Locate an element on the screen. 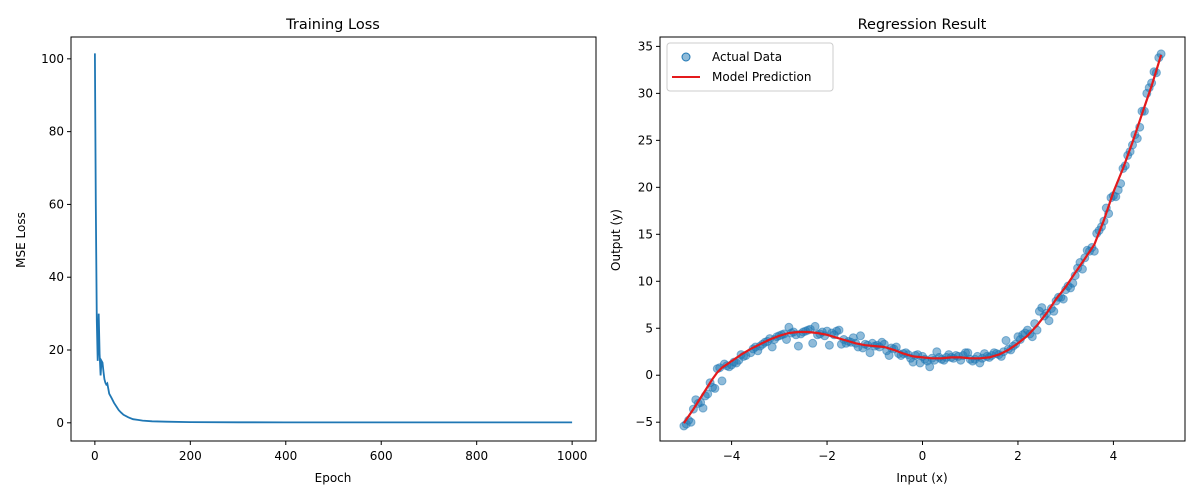 Image resolution: width=1200 pixels, height=500 pixels. legend-marker-actual-data is located at coordinates (686, 57).